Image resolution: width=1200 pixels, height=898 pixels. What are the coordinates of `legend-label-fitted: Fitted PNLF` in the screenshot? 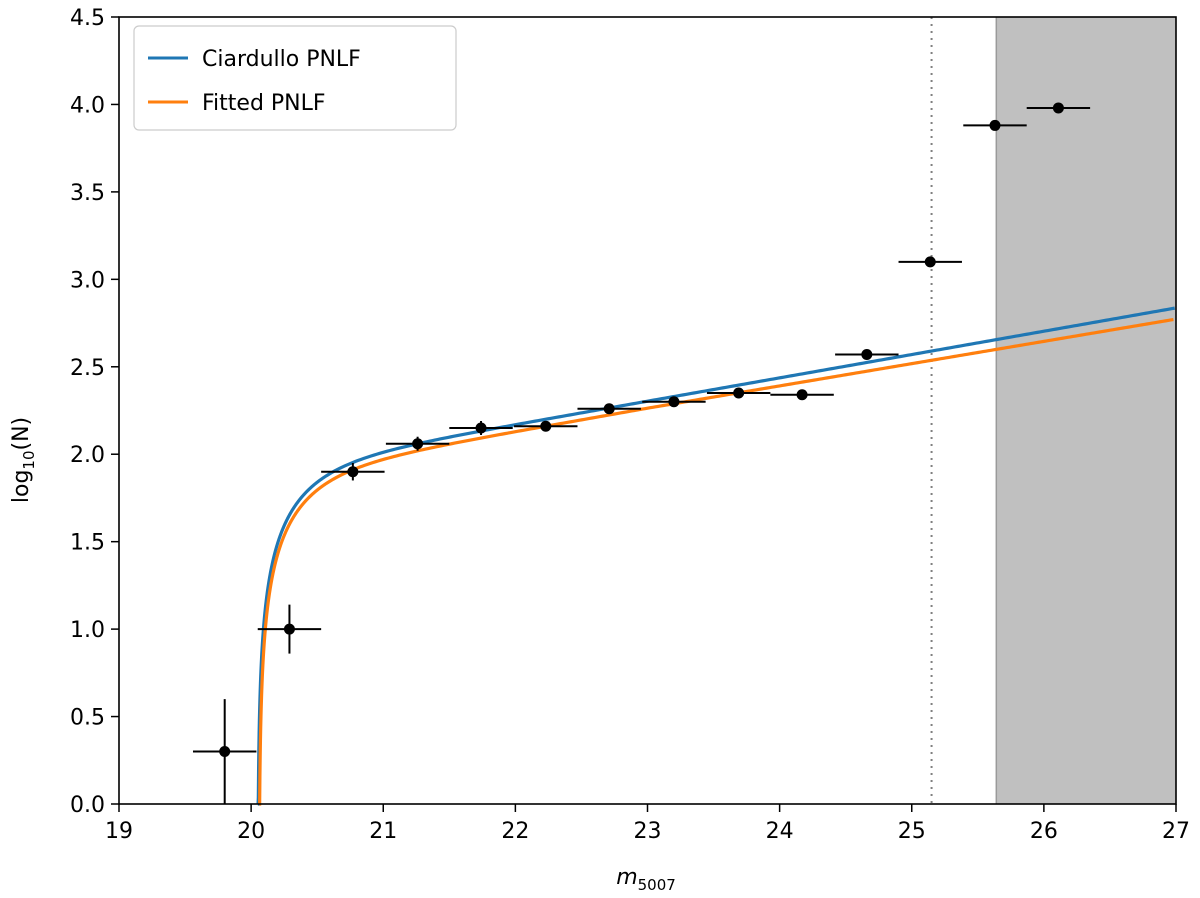 It's located at (264, 103).